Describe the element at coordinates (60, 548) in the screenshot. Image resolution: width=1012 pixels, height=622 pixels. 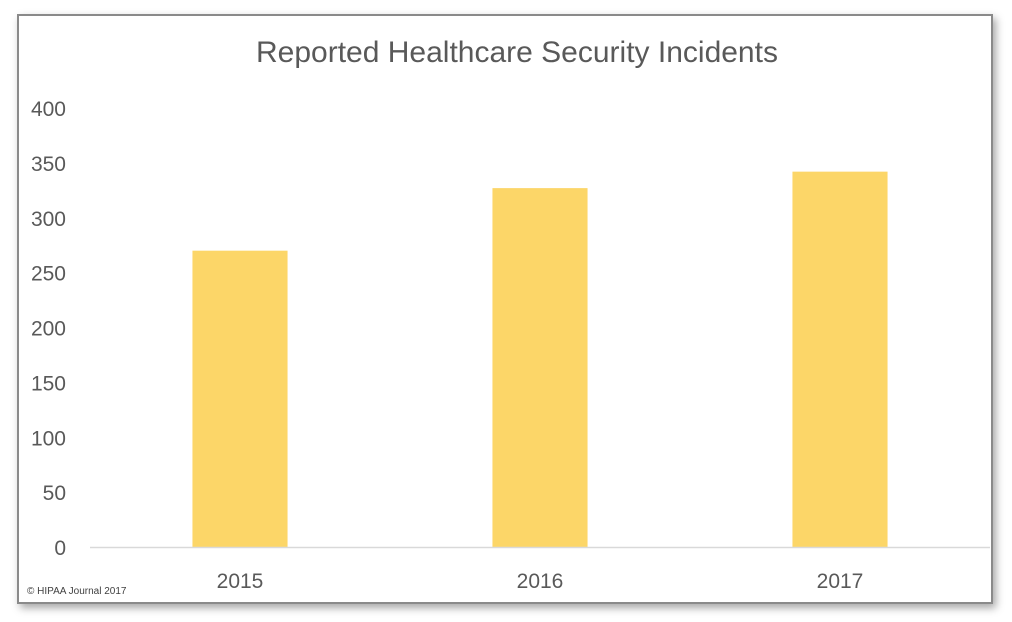
I see `y-tick-label: 0` at that location.